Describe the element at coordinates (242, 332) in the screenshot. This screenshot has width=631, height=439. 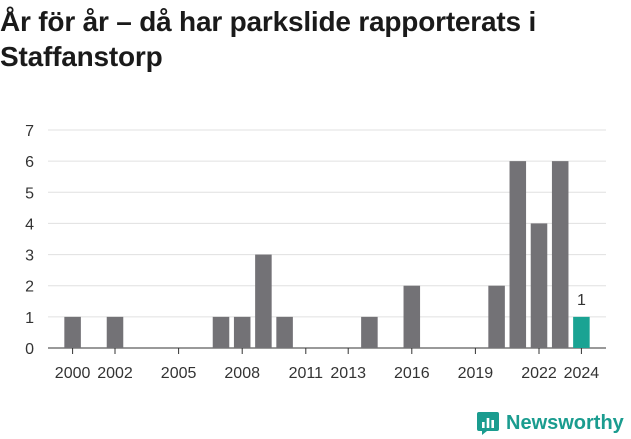
I see `bar-2008` at that location.